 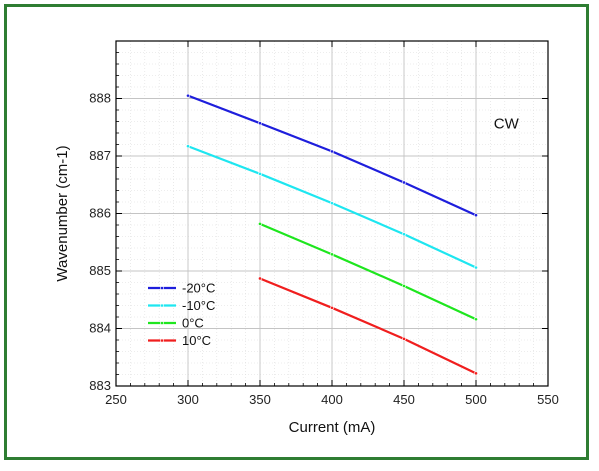 What do you see at coordinates (332, 399) in the screenshot?
I see `x-tick-label: 400` at bounding box center [332, 399].